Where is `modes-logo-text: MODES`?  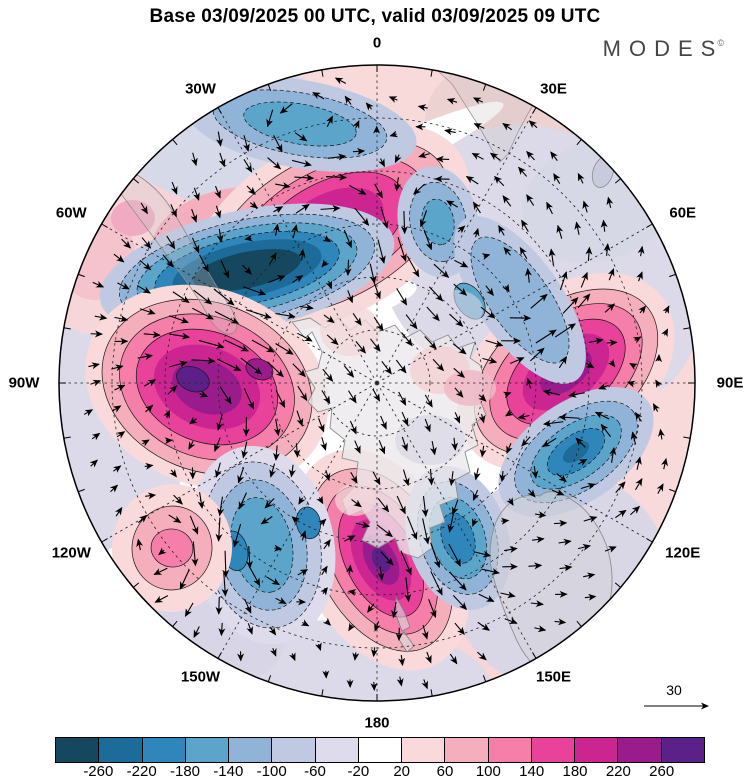
modes-logo-text: MODES is located at coordinates (663, 48).